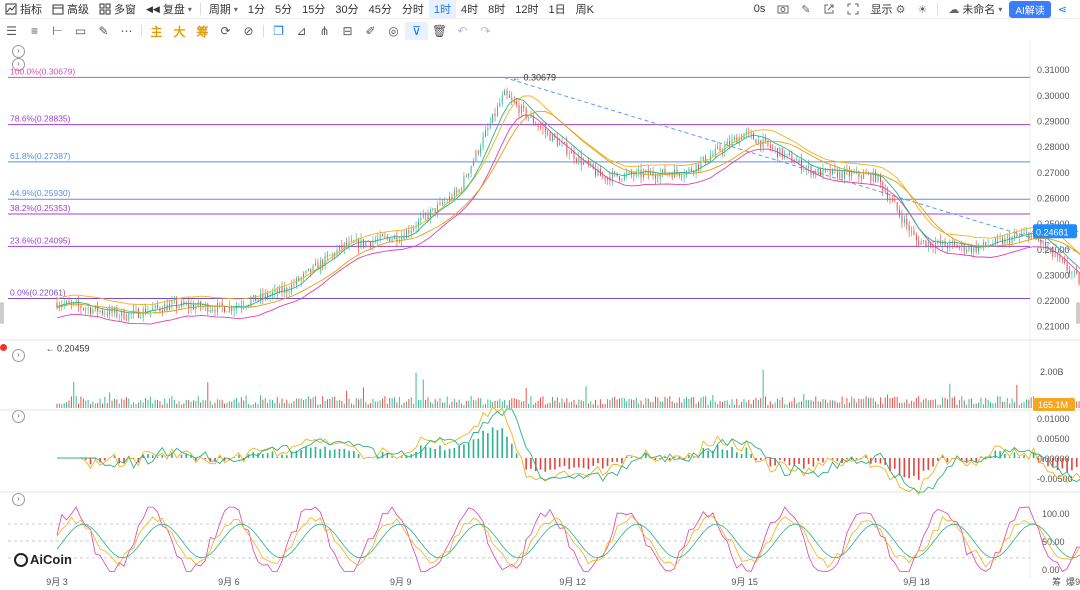 The image size is (1080, 590). I want to click on replay-label: 复盘, so click(173, 10).